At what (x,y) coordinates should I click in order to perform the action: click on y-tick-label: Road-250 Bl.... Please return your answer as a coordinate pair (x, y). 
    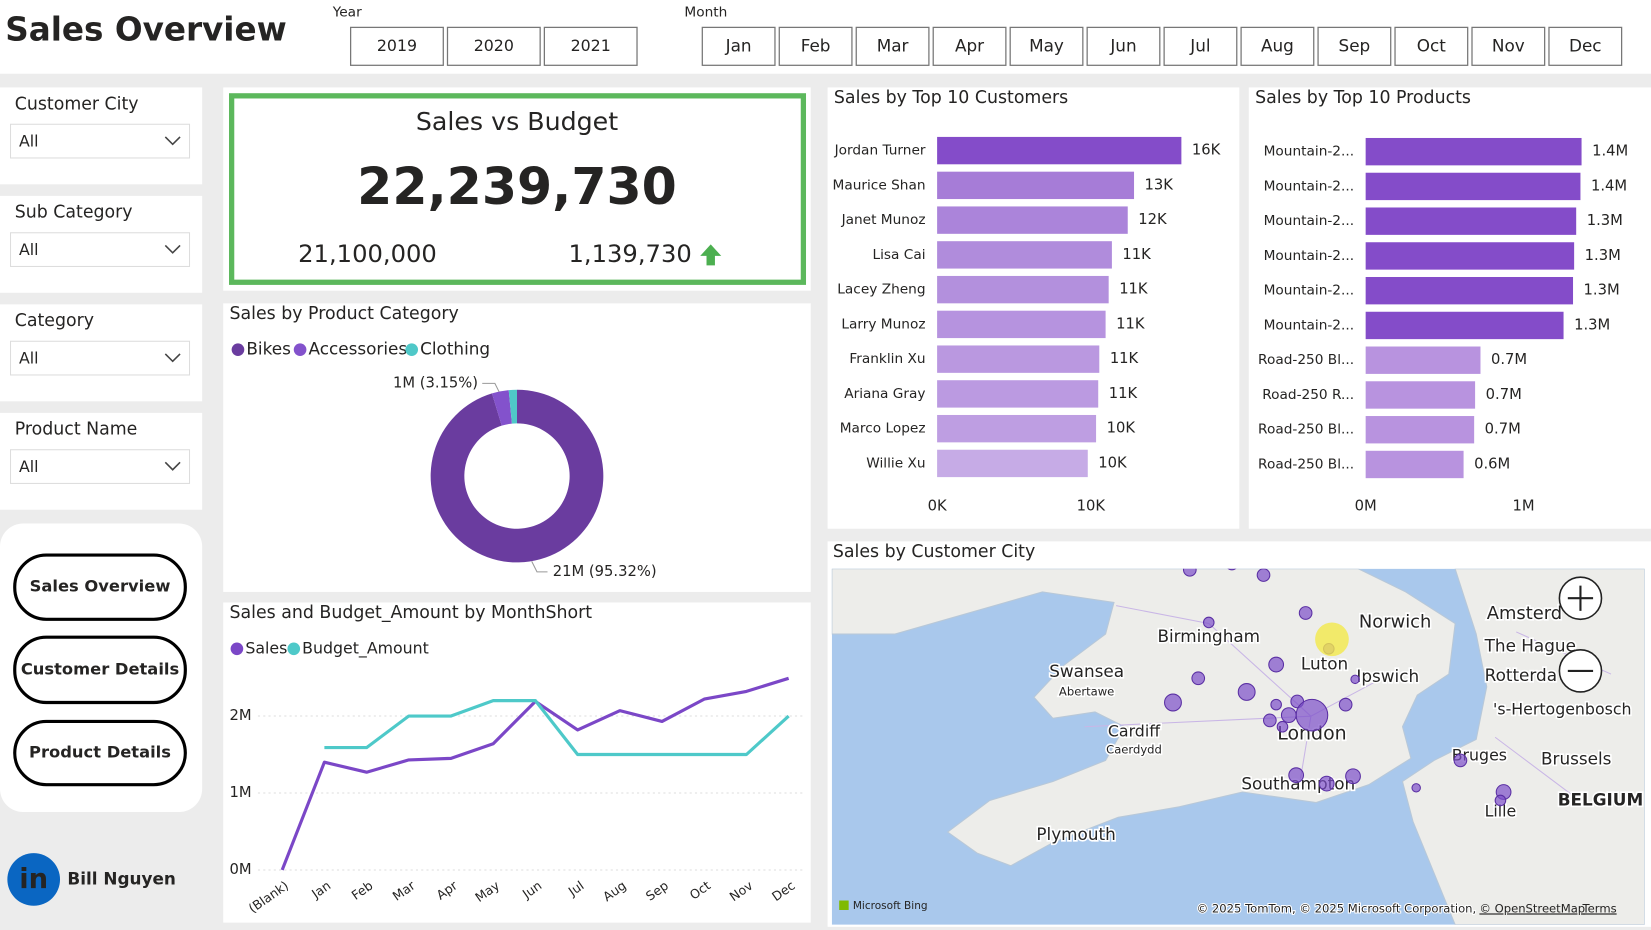
    Looking at the image, I should click on (1306, 464).